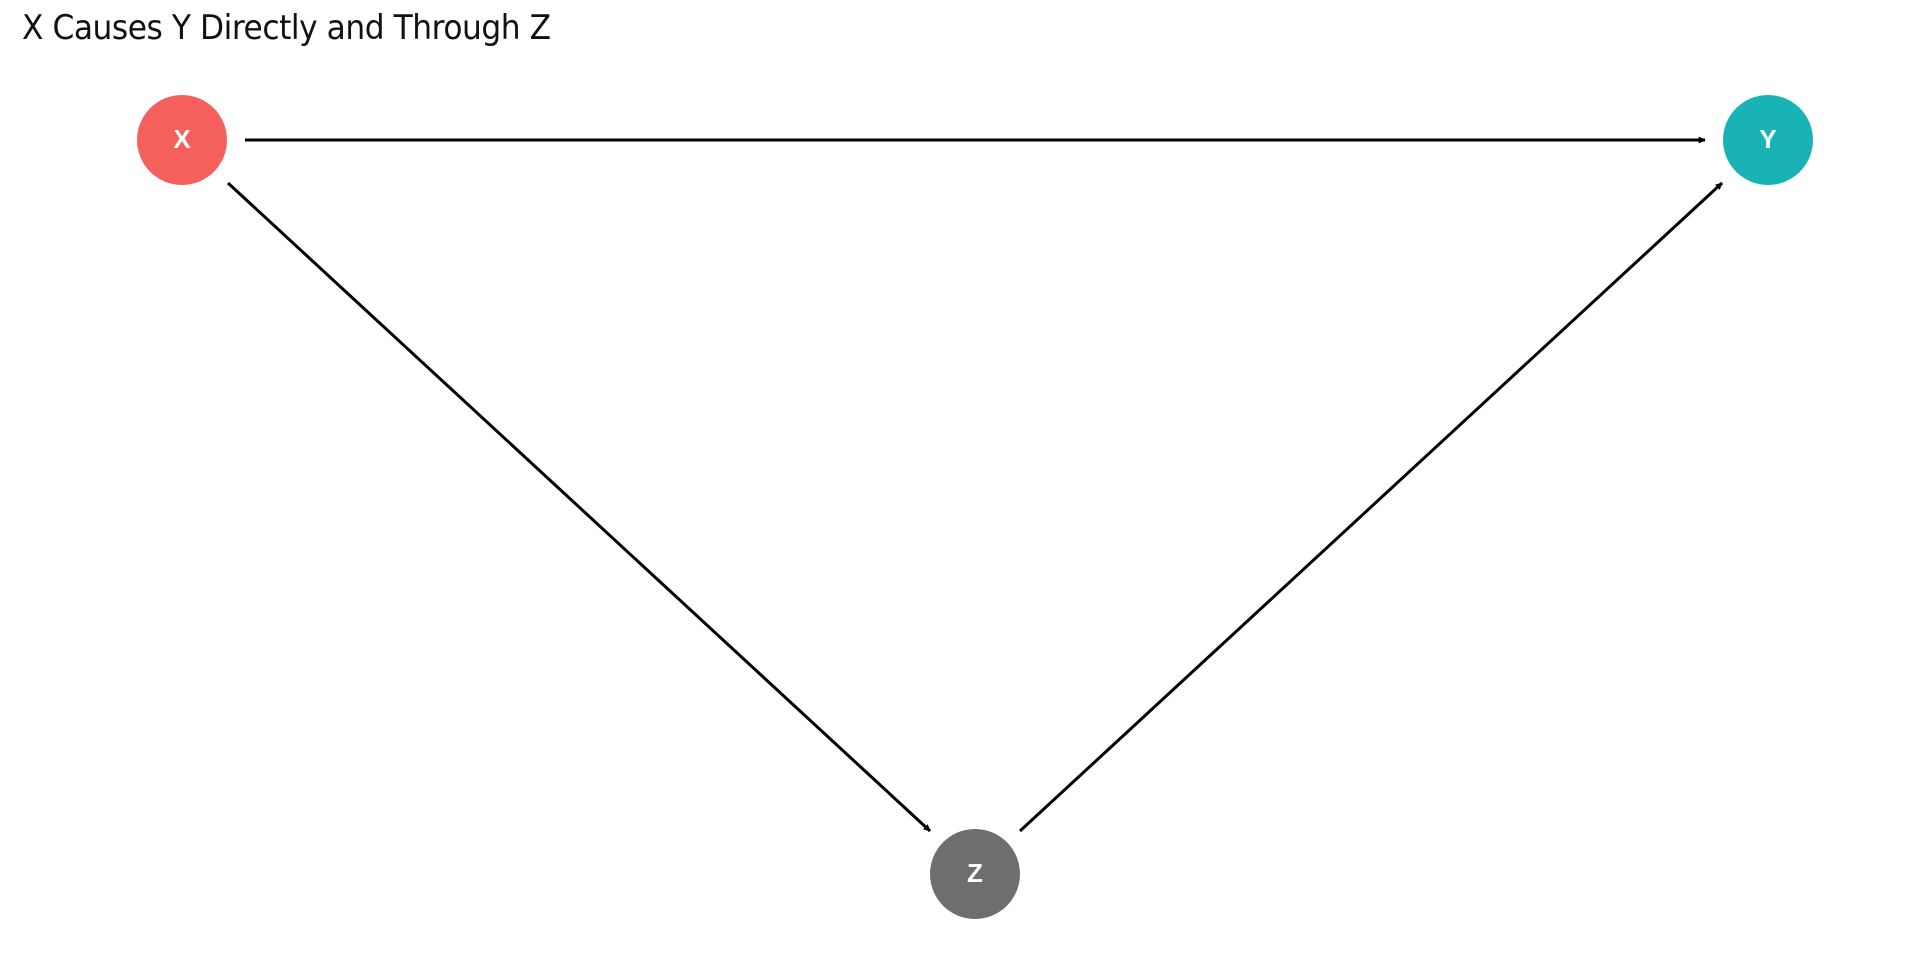  I want to click on diagram-title: X Causes Y Directly and Through Z, so click(286, 28).